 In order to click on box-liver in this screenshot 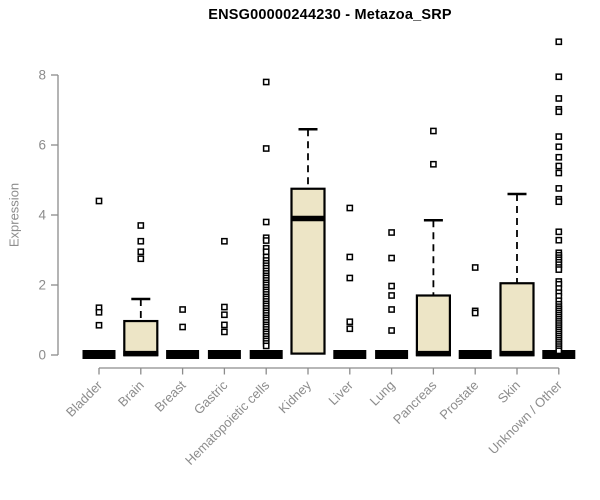, I will do `click(350, 354)`.